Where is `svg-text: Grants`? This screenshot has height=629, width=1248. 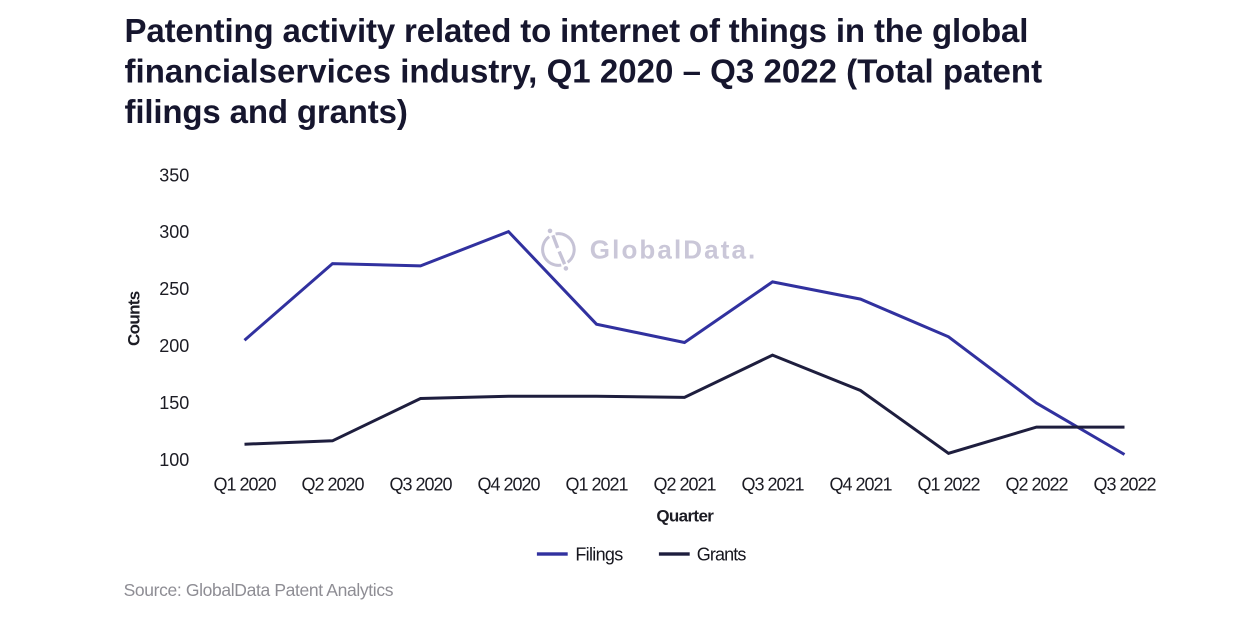
svg-text: Grants is located at coordinates (722, 554).